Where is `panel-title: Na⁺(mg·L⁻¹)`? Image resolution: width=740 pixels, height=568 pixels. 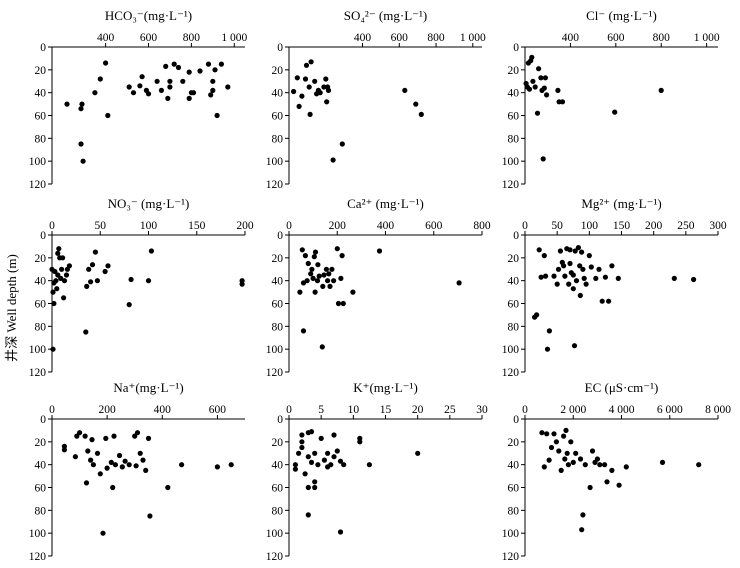
panel-title: Na⁺(mg·L⁻¹) is located at coordinates (148, 387).